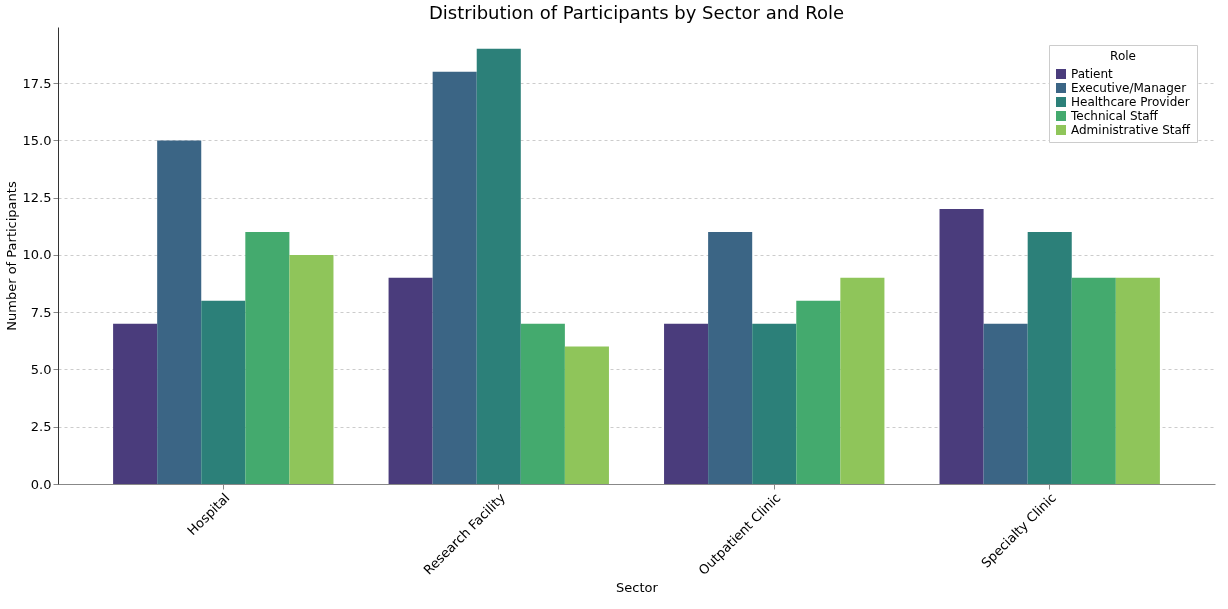 The height and width of the screenshot is (609, 1228). Describe the element at coordinates (37, 140) in the screenshot. I see `y-tick-label: 15.0` at that location.